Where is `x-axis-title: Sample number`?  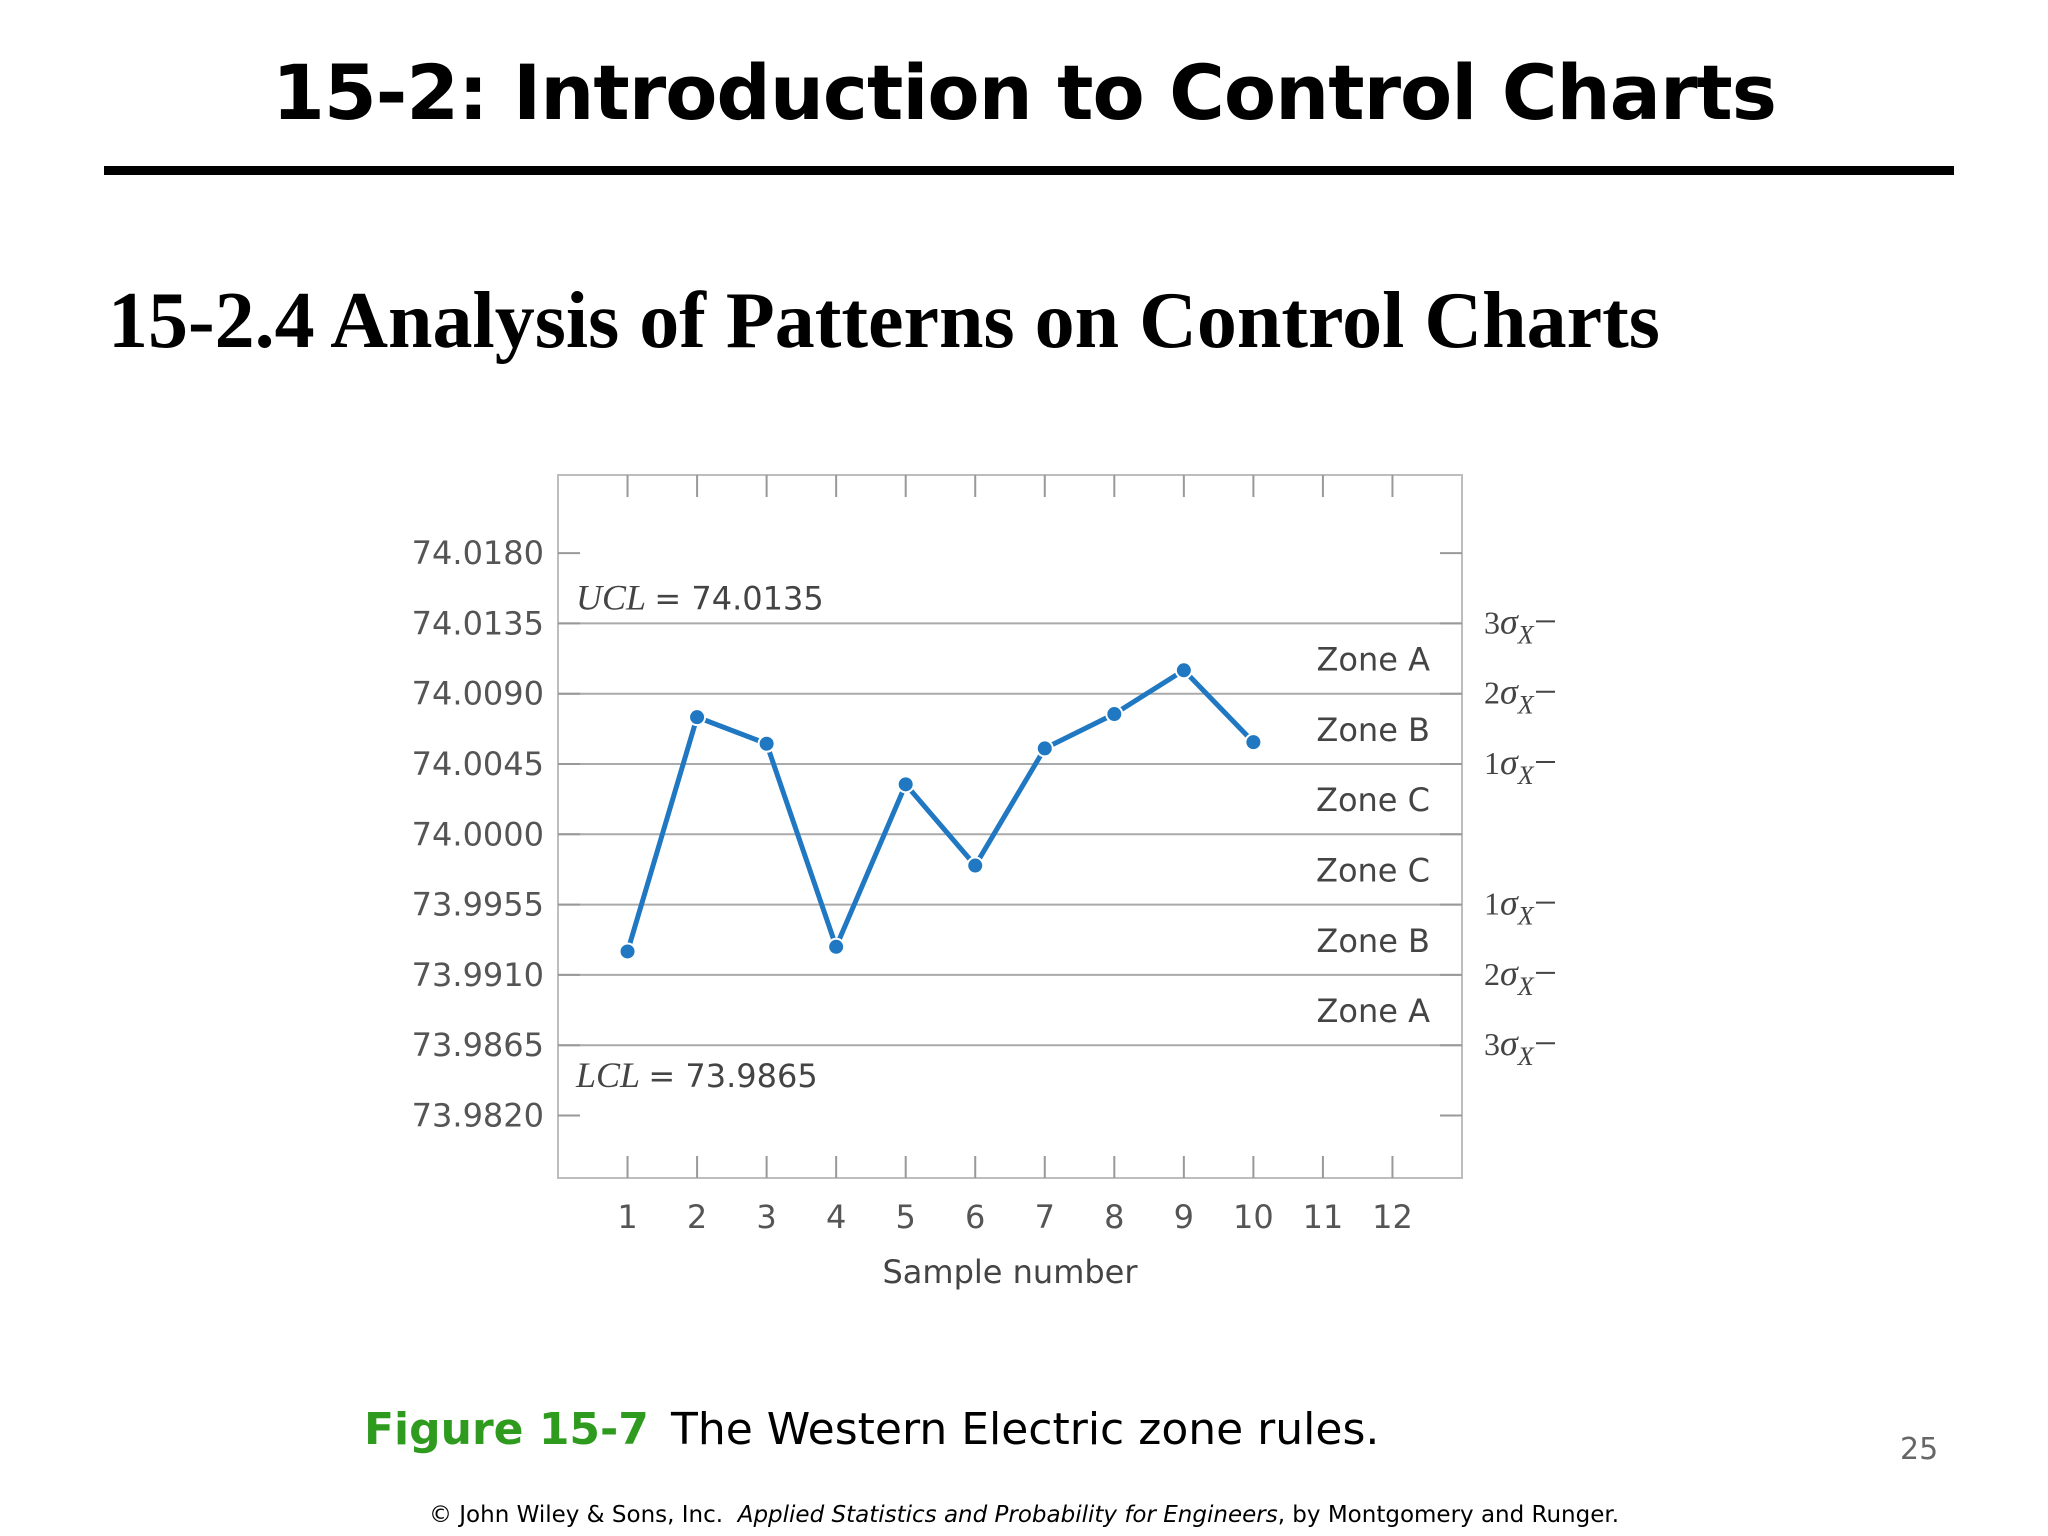
x-axis-title: Sample number is located at coordinates (1010, 1272).